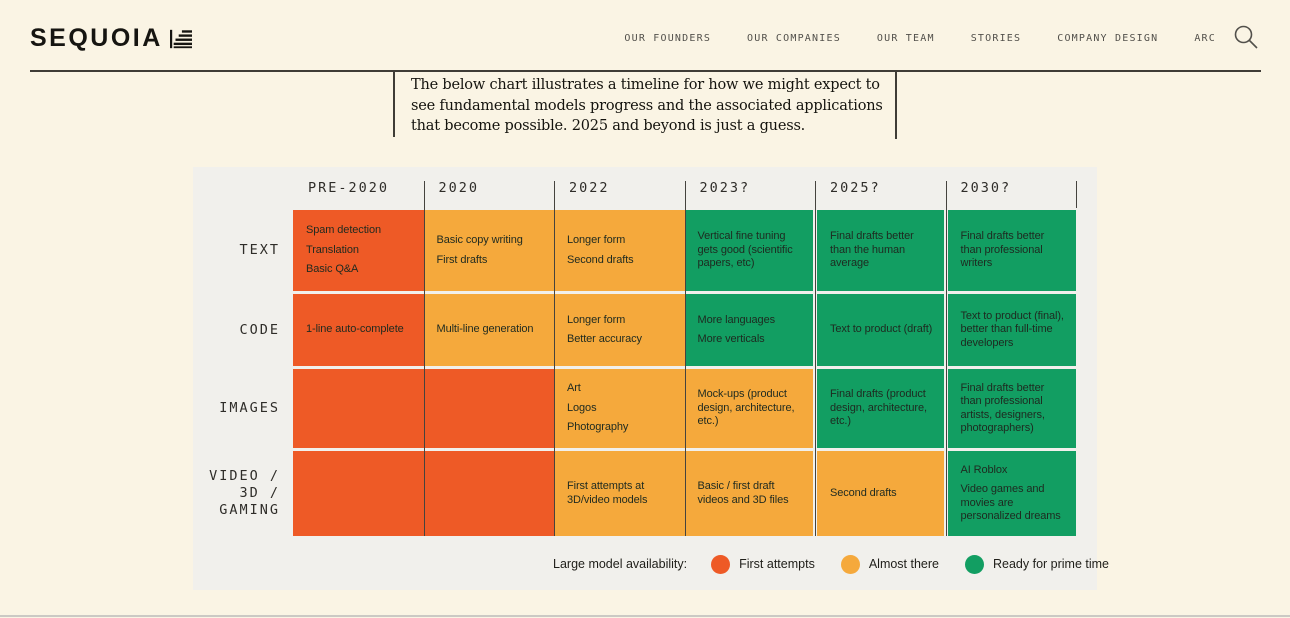 This screenshot has width=1290, height=618. Describe the element at coordinates (645, 71) in the screenshot. I see `header-divider` at that location.